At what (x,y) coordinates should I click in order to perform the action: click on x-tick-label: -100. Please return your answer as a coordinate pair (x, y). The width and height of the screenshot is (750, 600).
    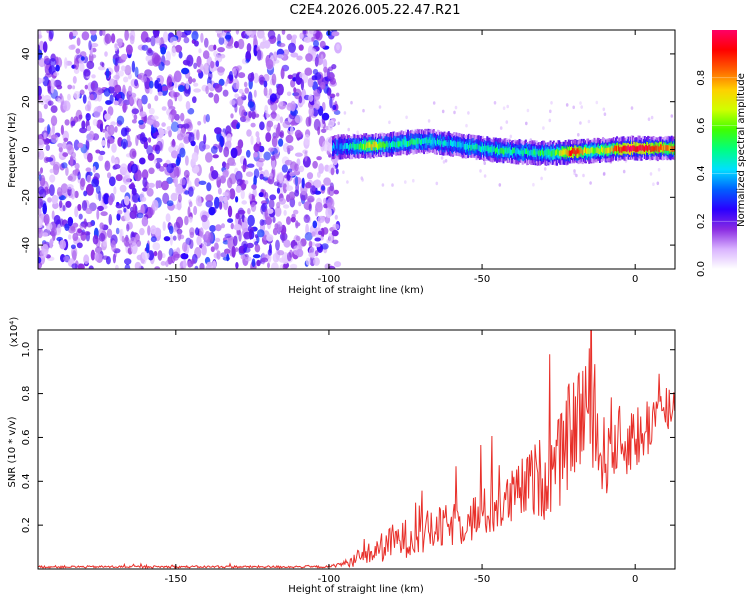
    Looking at the image, I should click on (329, 579).